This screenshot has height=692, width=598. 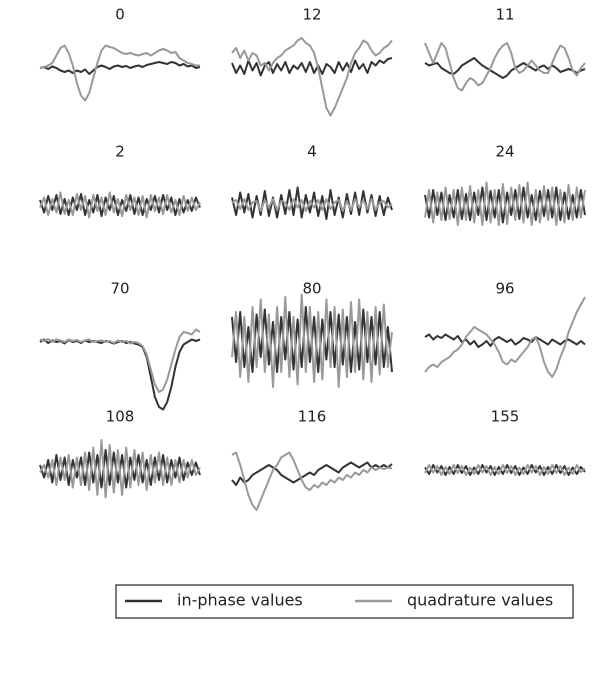 What do you see at coordinates (505, 417) in the screenshot?
I see `panel-title: 155` at bounding box center [505, 417].